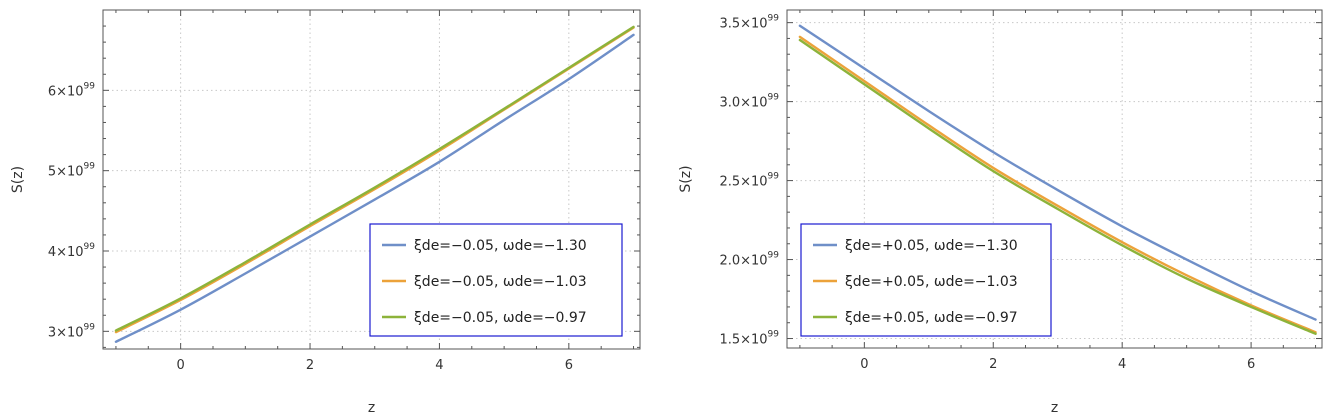 Image resolution: width=1339 pixels, height=419 pixels. I want to click on y-tick-label: 3.0×1099, so click(749, 102).